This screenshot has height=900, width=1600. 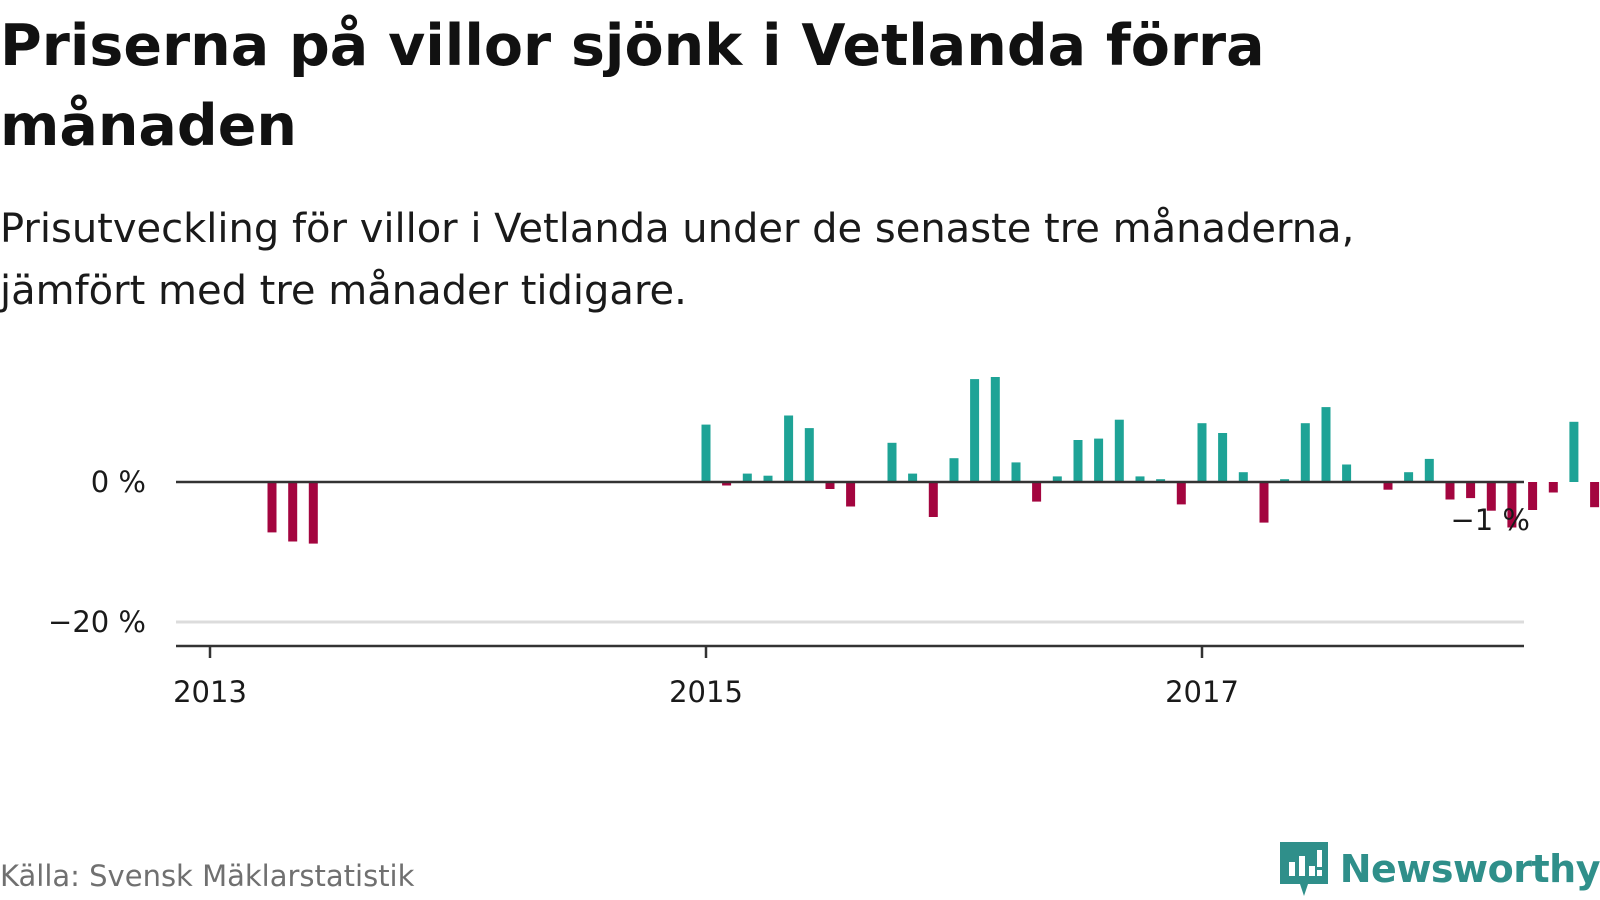 What do you see at coordinates (706, 692) in the screenshot?
I see `x-tick-label: 2015` at bounding box center [706, 692].